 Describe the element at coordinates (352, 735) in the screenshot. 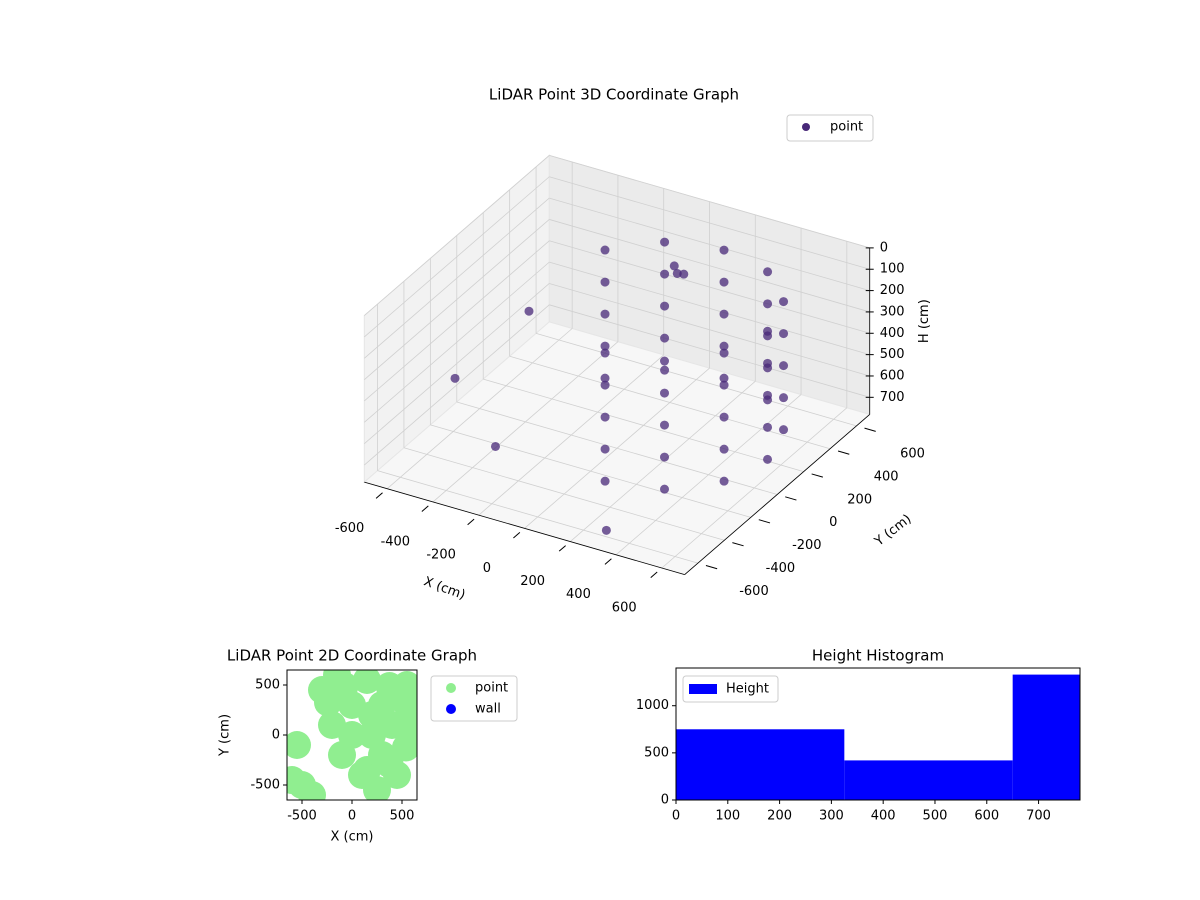

I see `plot-area` at that location.